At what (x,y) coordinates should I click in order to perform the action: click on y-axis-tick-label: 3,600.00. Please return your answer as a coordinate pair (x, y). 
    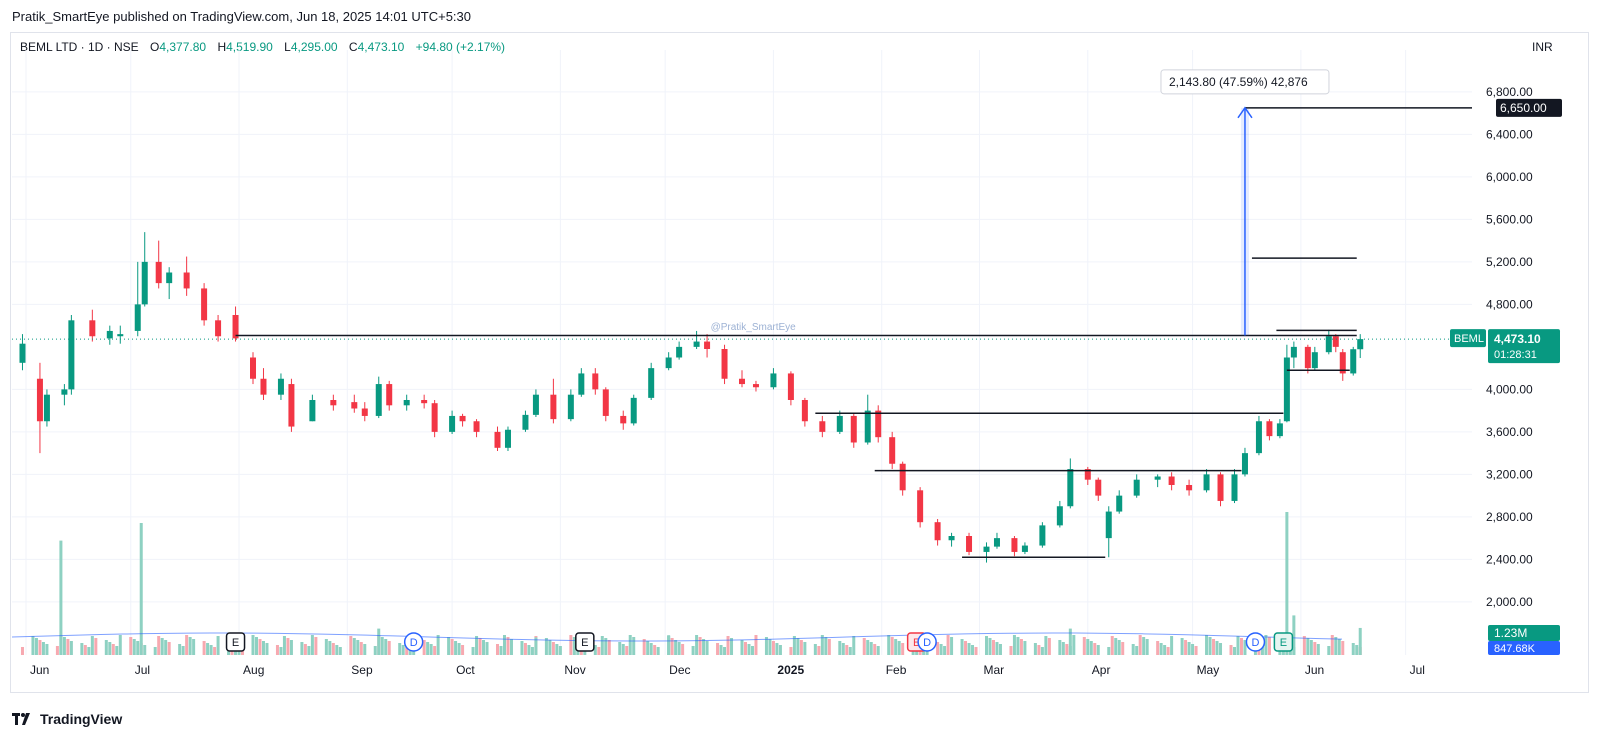
    Looking at the image, I should click on (1509, 432).